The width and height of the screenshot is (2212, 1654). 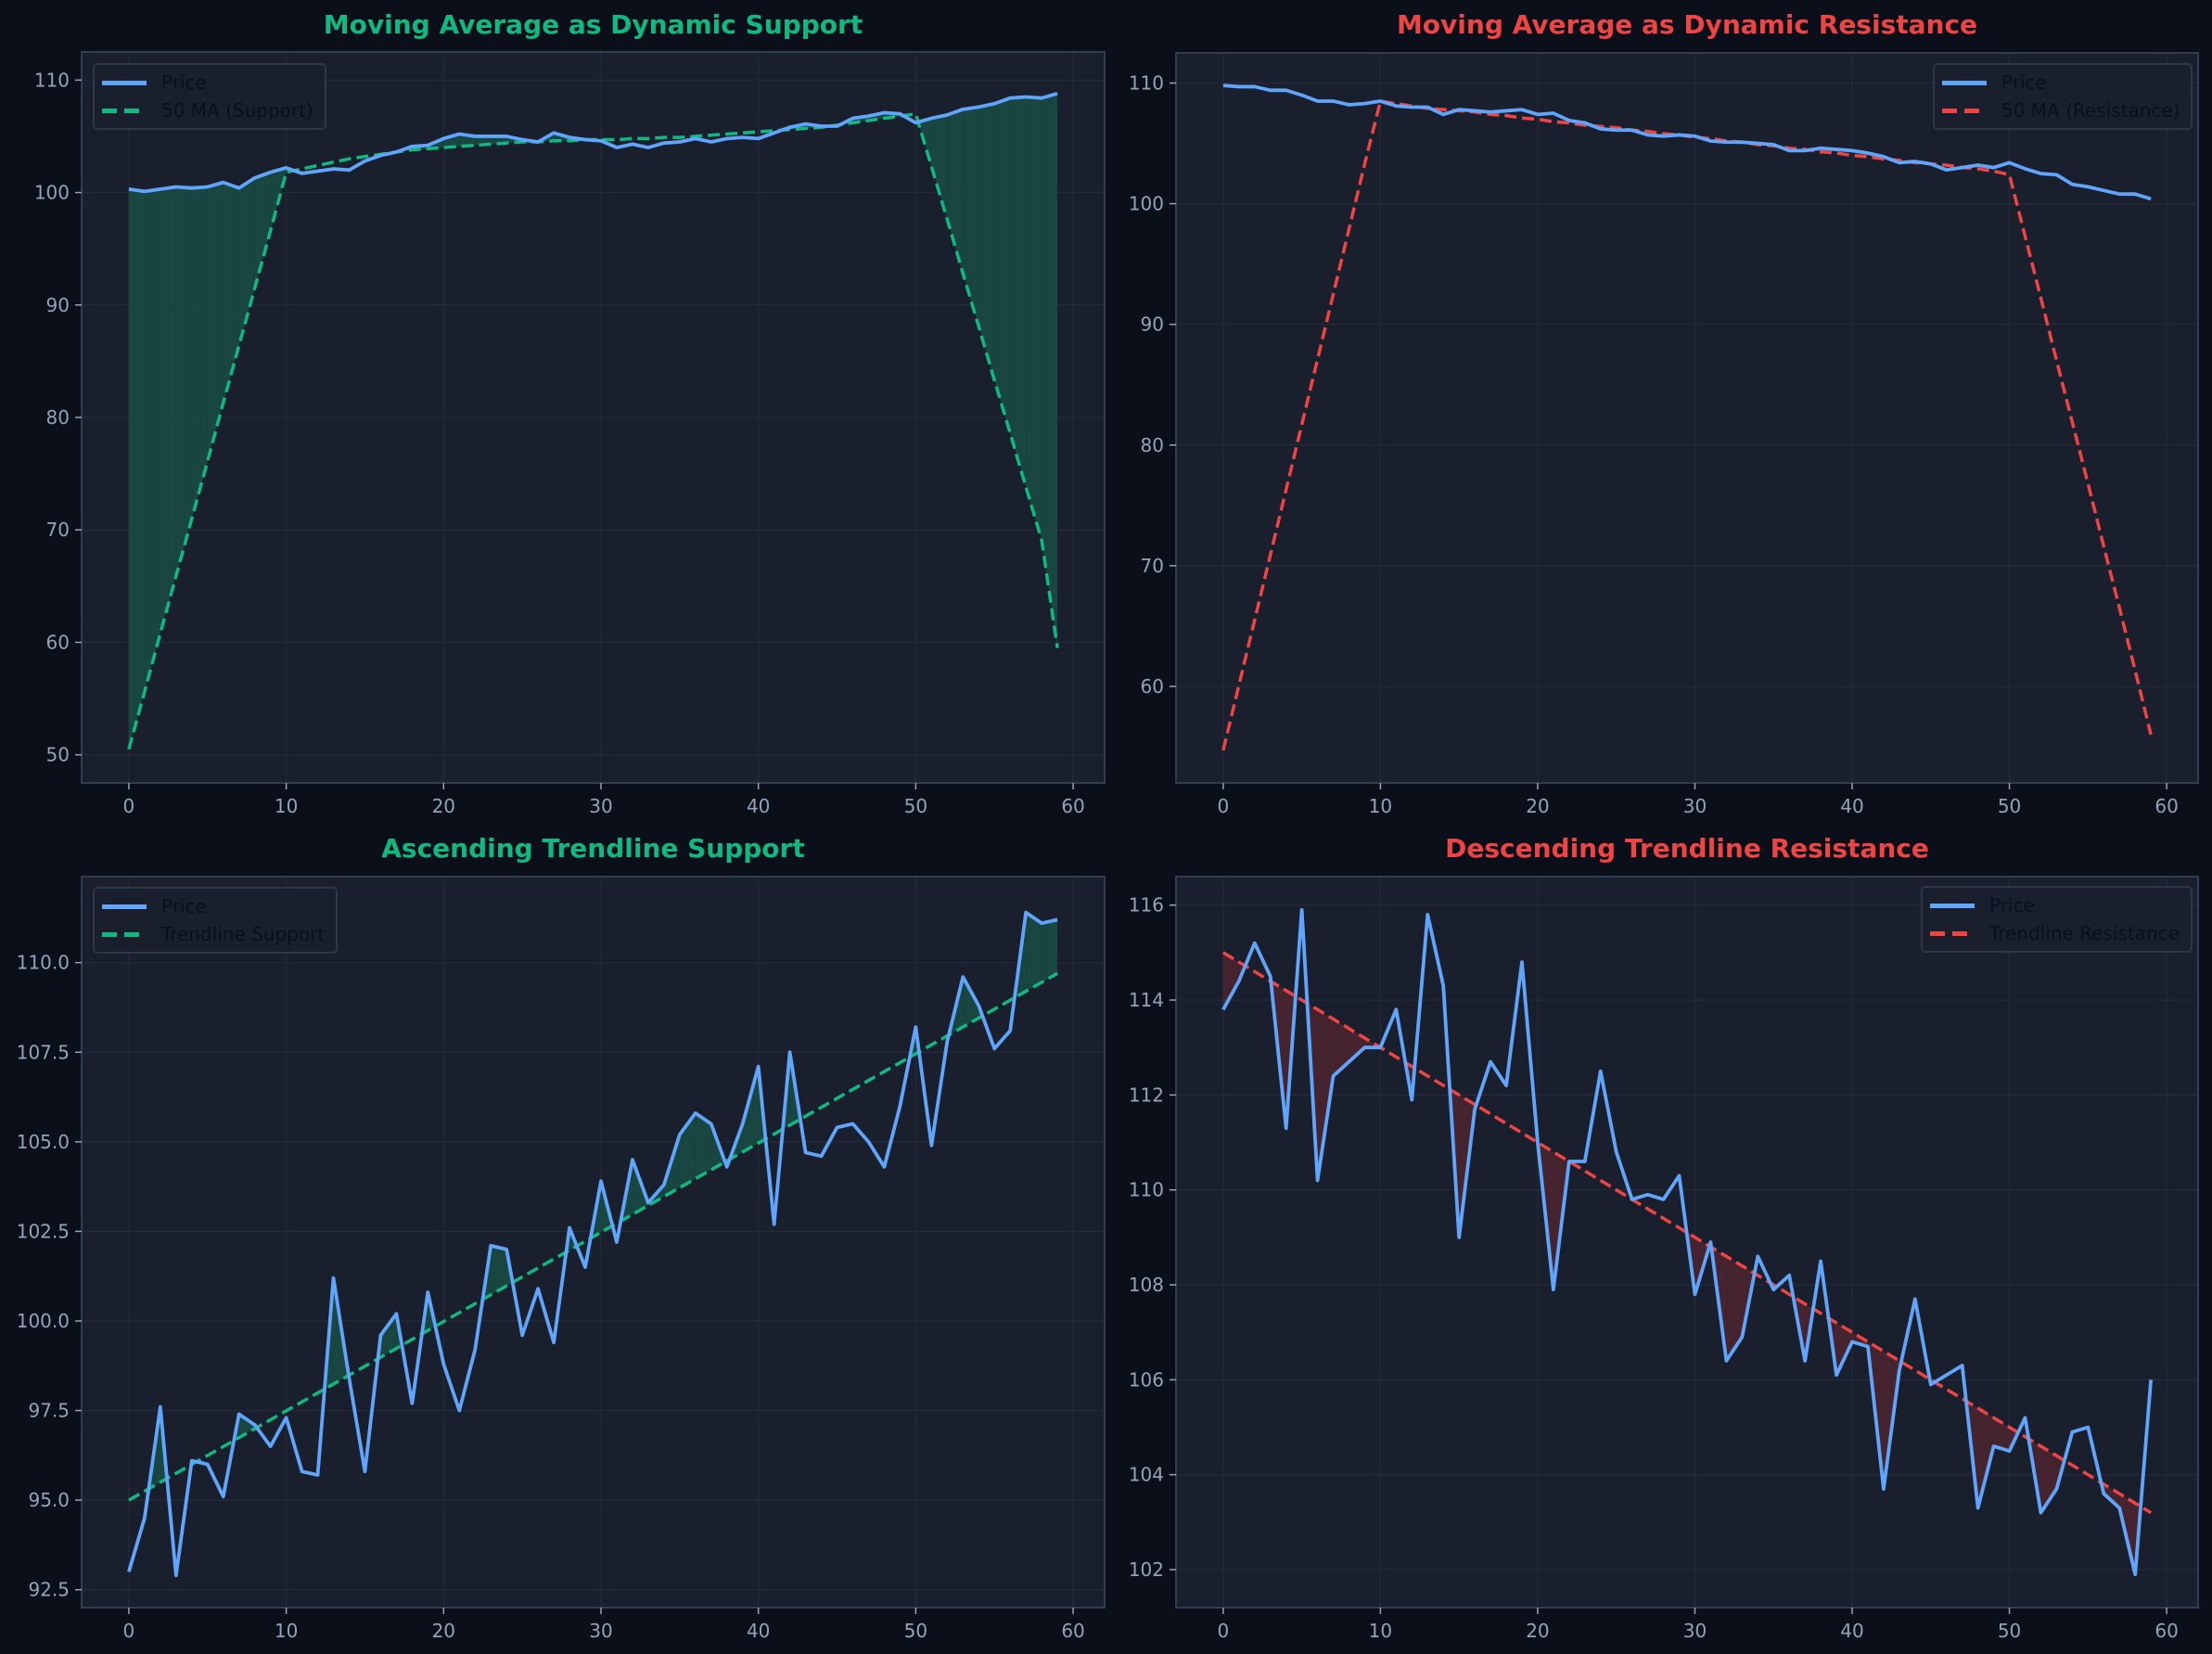 I want to click on svg-text: 102, so click(x=1146, y=1569).